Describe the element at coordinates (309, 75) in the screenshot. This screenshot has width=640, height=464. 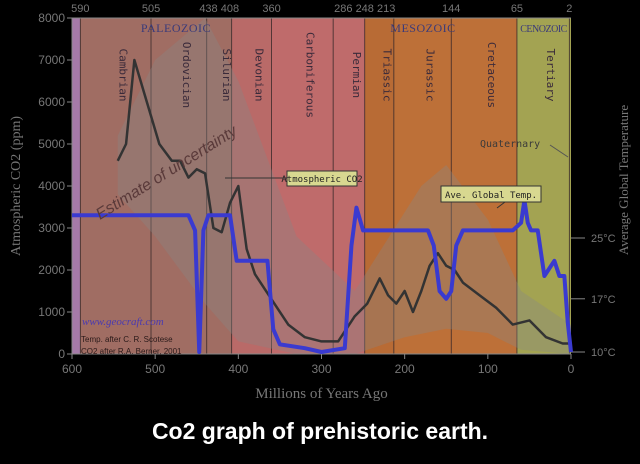
I see `period-label-carboniferous: Carboniferous` at that location.